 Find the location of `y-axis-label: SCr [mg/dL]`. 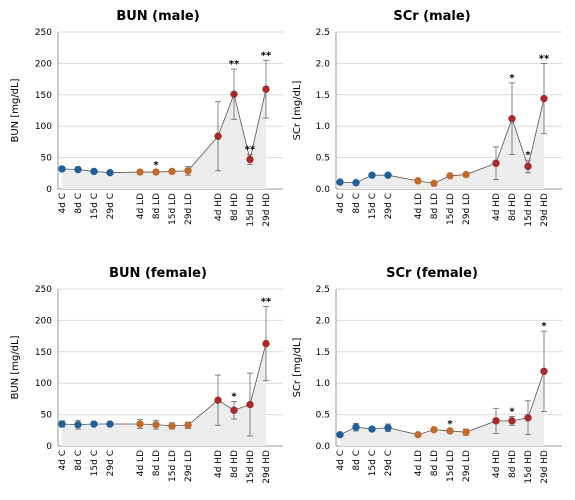

y-axis-label: SCr [mg/dL] is located at coordinates (297, 111).